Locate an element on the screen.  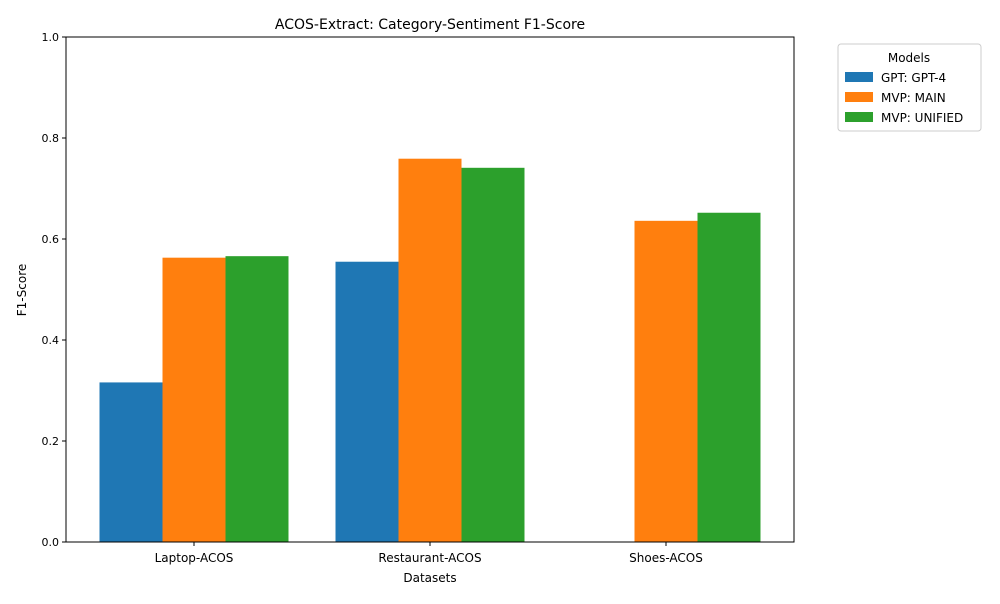
x-tick-label: Laptop-ACOS is located at coordinates (194, 558).